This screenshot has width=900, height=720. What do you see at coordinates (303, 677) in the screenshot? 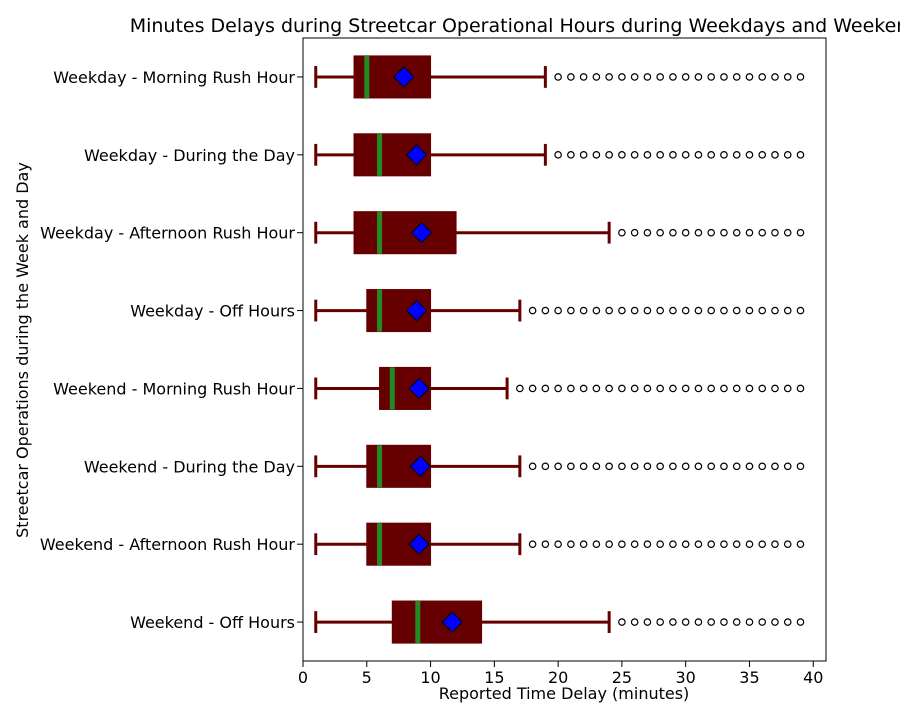
I see `x-tick-label: 0` at bounding box center [303, 677].